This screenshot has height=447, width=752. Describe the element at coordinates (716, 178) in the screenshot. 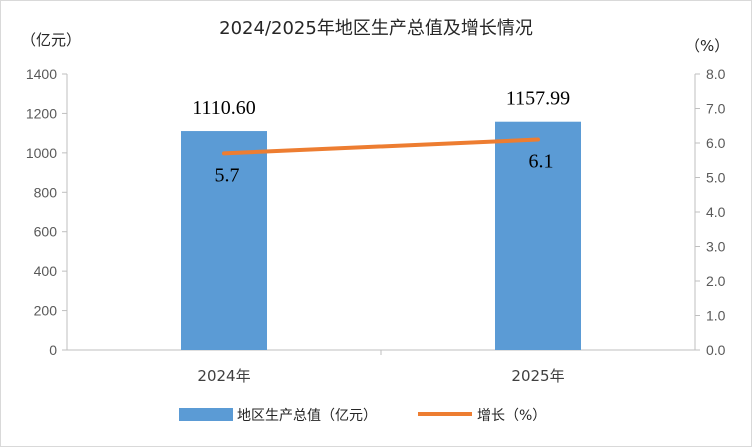

I see `y2-tick-label: 5.0` at that location.